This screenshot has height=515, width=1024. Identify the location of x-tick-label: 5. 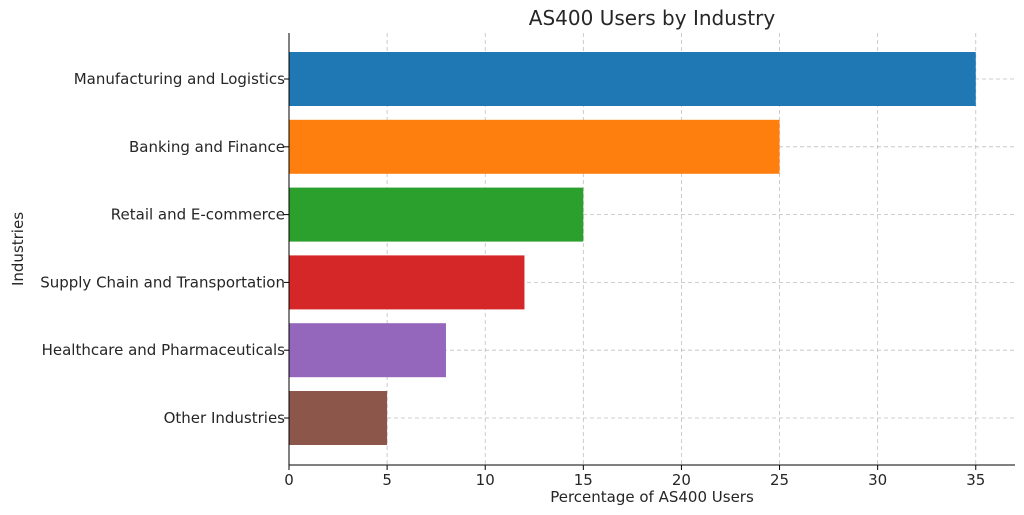
(387, 480).